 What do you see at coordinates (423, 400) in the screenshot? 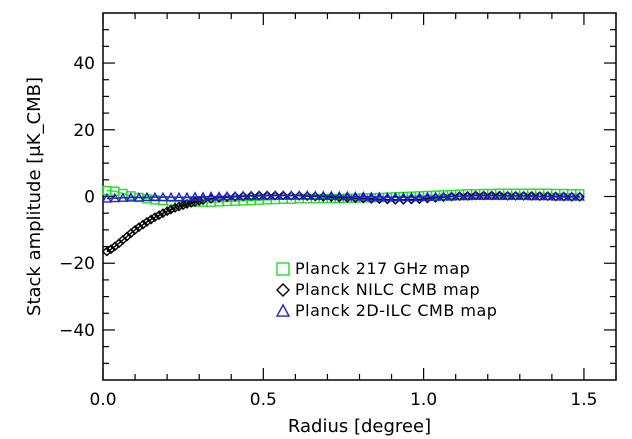
I see `x-tick-label: 1.0` at bounding box center [423, 400].